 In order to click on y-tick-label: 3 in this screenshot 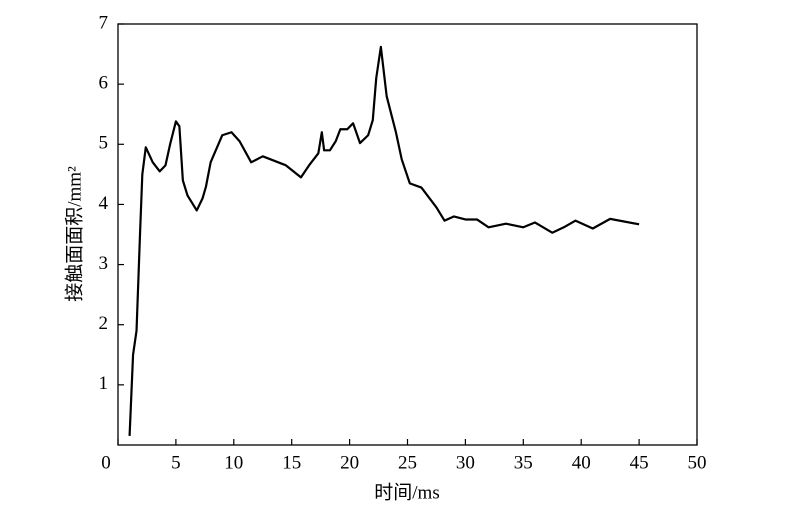, I will do `click(104, 263)`.